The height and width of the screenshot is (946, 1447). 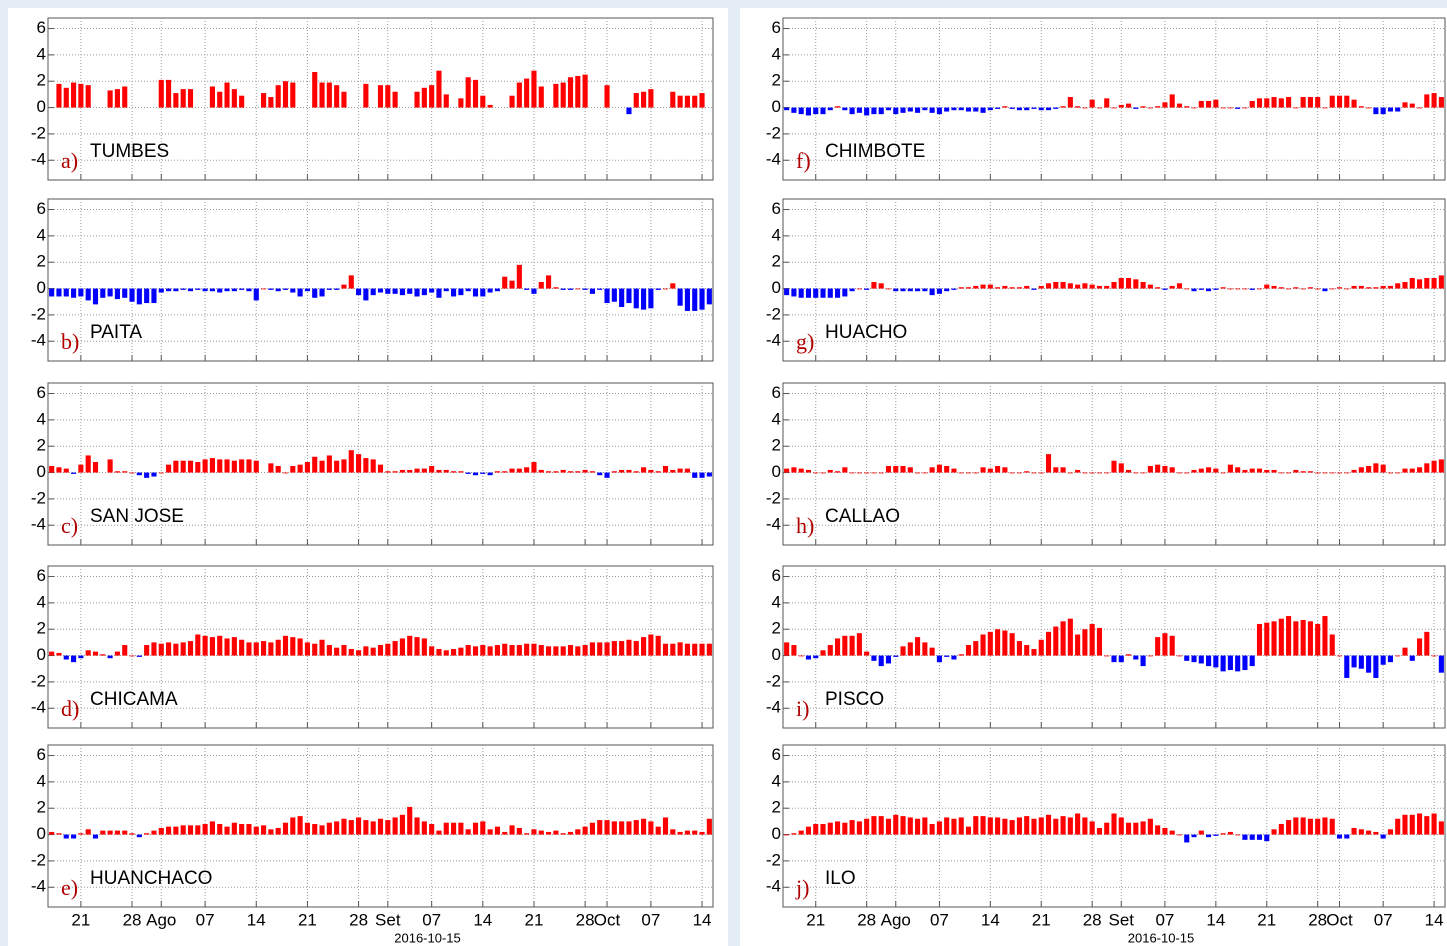 What do you see at coordinates (1339, 919) in the screenshot?
I see `x-tick-label: Oct` at bounding box center [1339, 919].